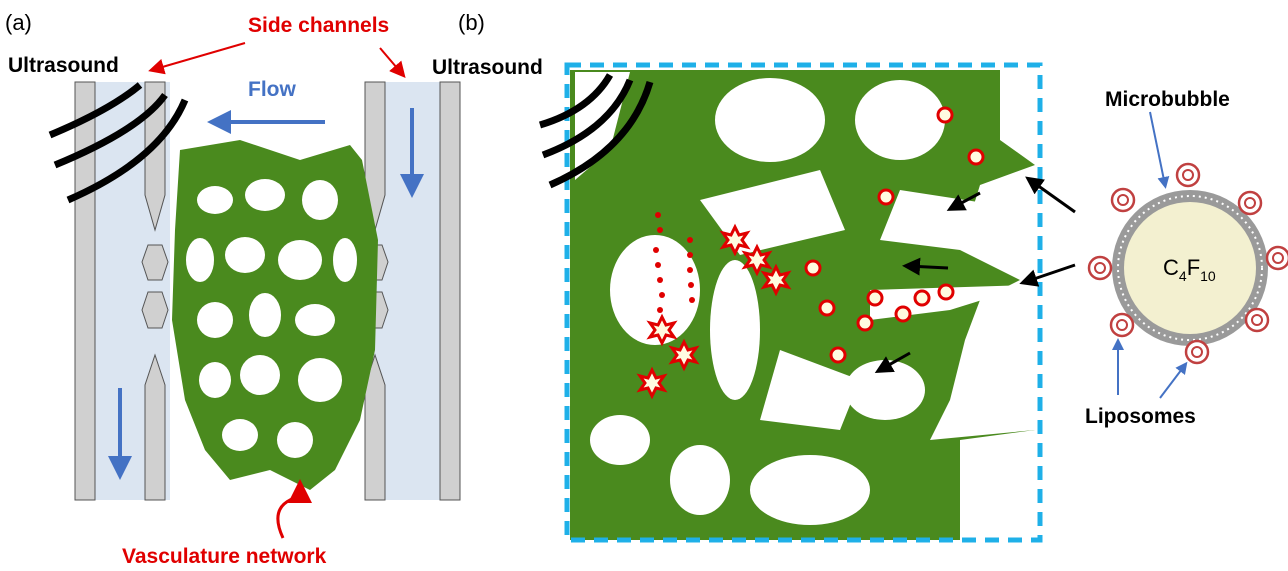 This screenshot has height=571, width=1288. What do you see at coordinates (471, 22) in the screenshot?
I see `panel-label: (b)` at bounding box center [471, 22].